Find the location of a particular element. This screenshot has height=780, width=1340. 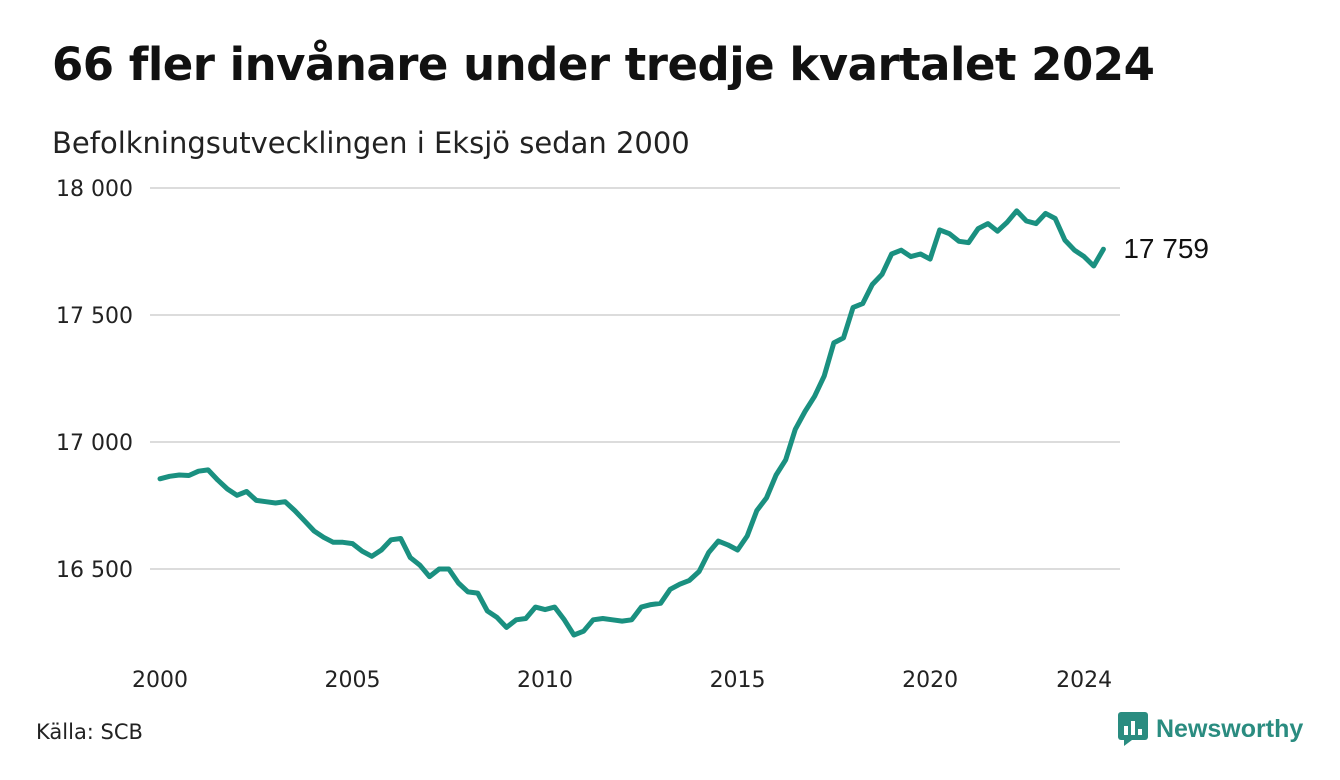

end-label-layer: 17 759 is located at coordinates (1166, 248).